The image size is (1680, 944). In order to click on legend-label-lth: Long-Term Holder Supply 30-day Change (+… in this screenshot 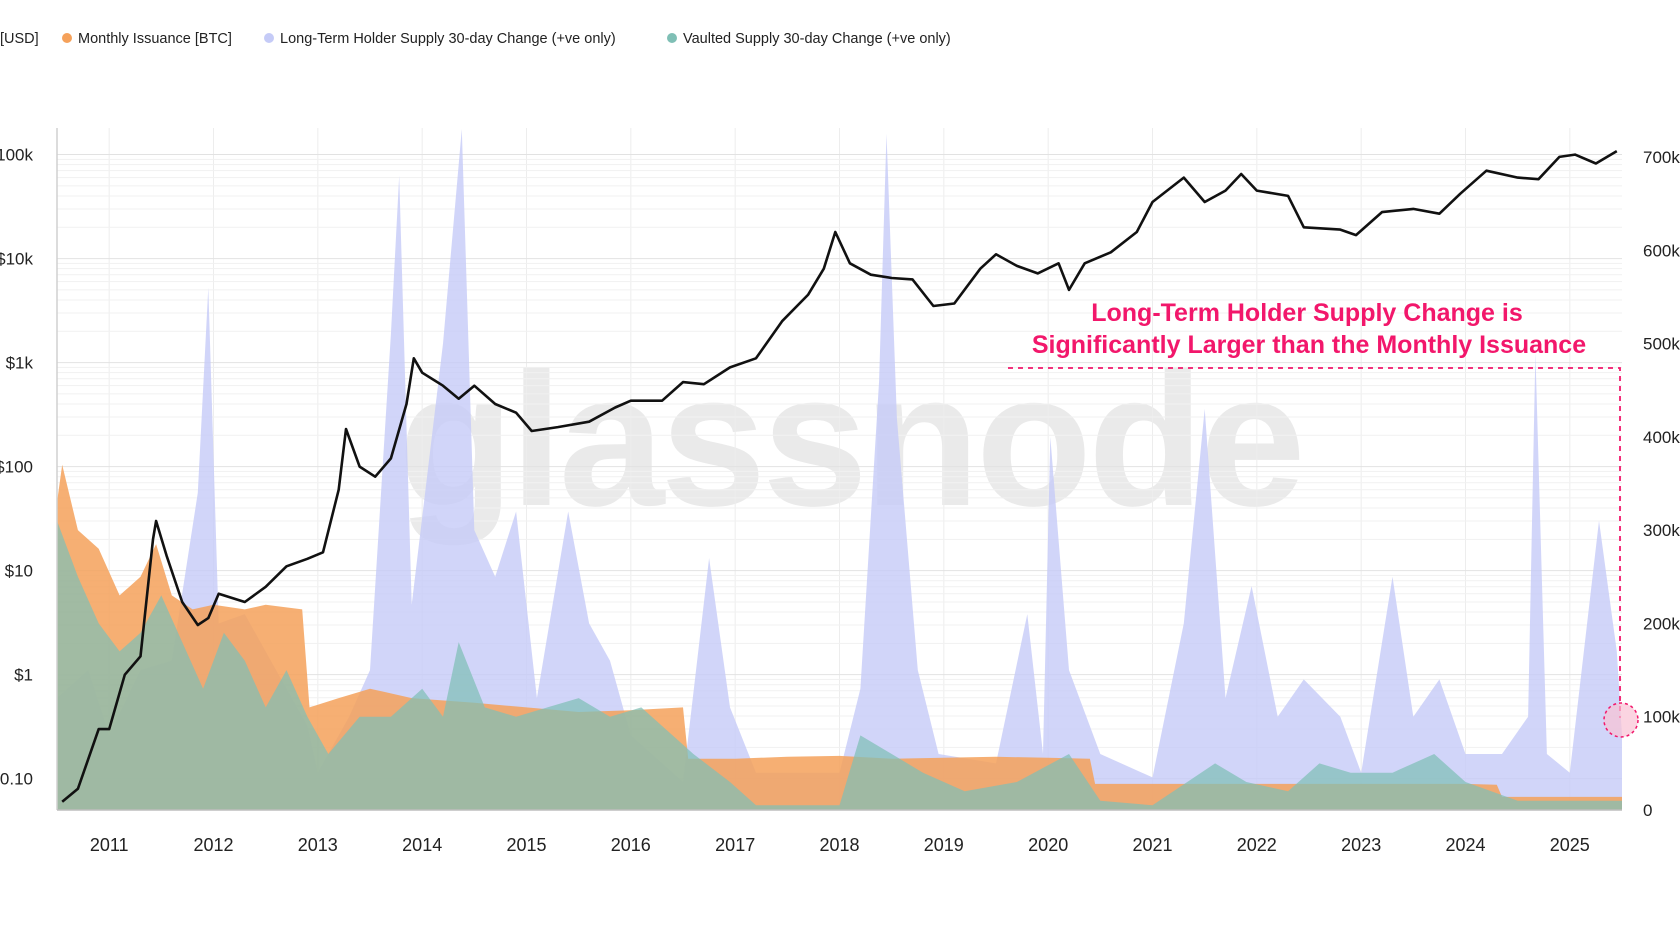, I will do `click(448, 39)`.